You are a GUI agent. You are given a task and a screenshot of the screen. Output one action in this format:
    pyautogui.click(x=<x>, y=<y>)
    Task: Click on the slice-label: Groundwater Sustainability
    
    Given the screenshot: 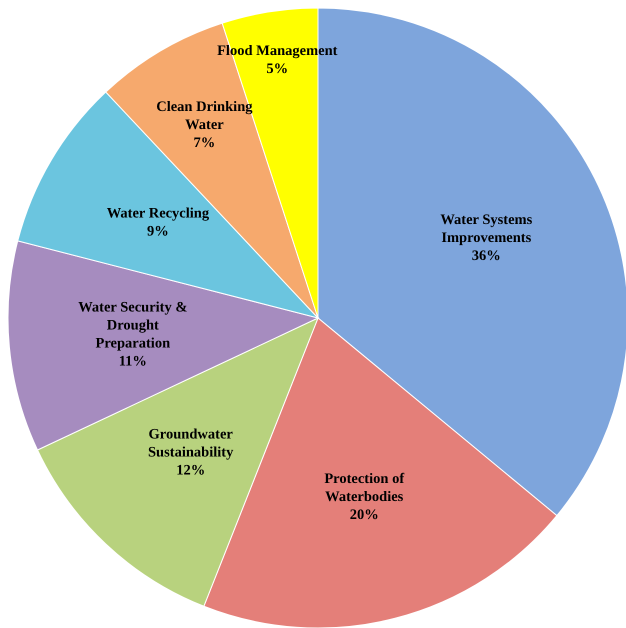 What is the action you would take?
    pyautogui.click(x=191, y=443)
    